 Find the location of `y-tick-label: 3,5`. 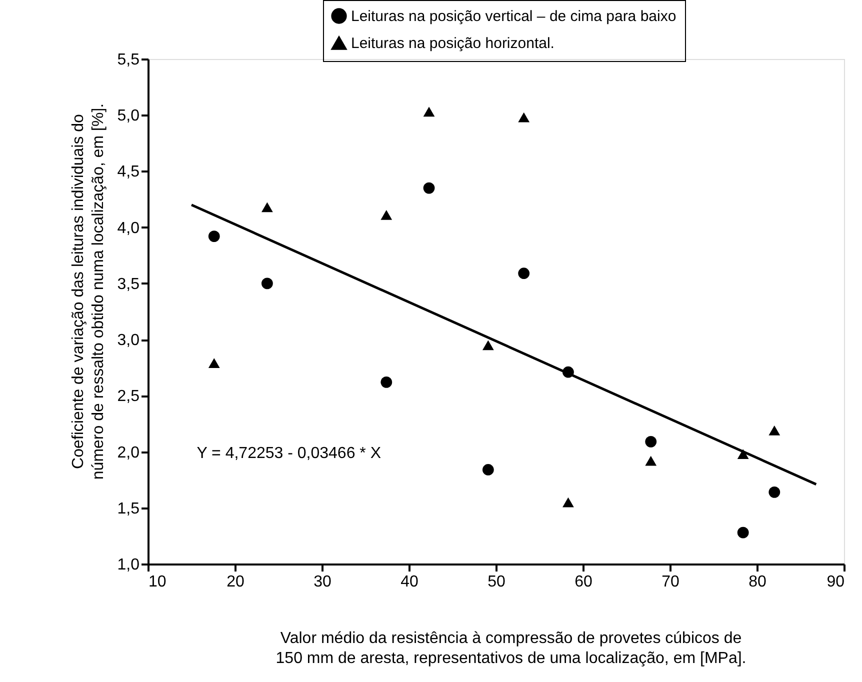

y-tick-label: 3,5 is located at coordinates (128, 284).